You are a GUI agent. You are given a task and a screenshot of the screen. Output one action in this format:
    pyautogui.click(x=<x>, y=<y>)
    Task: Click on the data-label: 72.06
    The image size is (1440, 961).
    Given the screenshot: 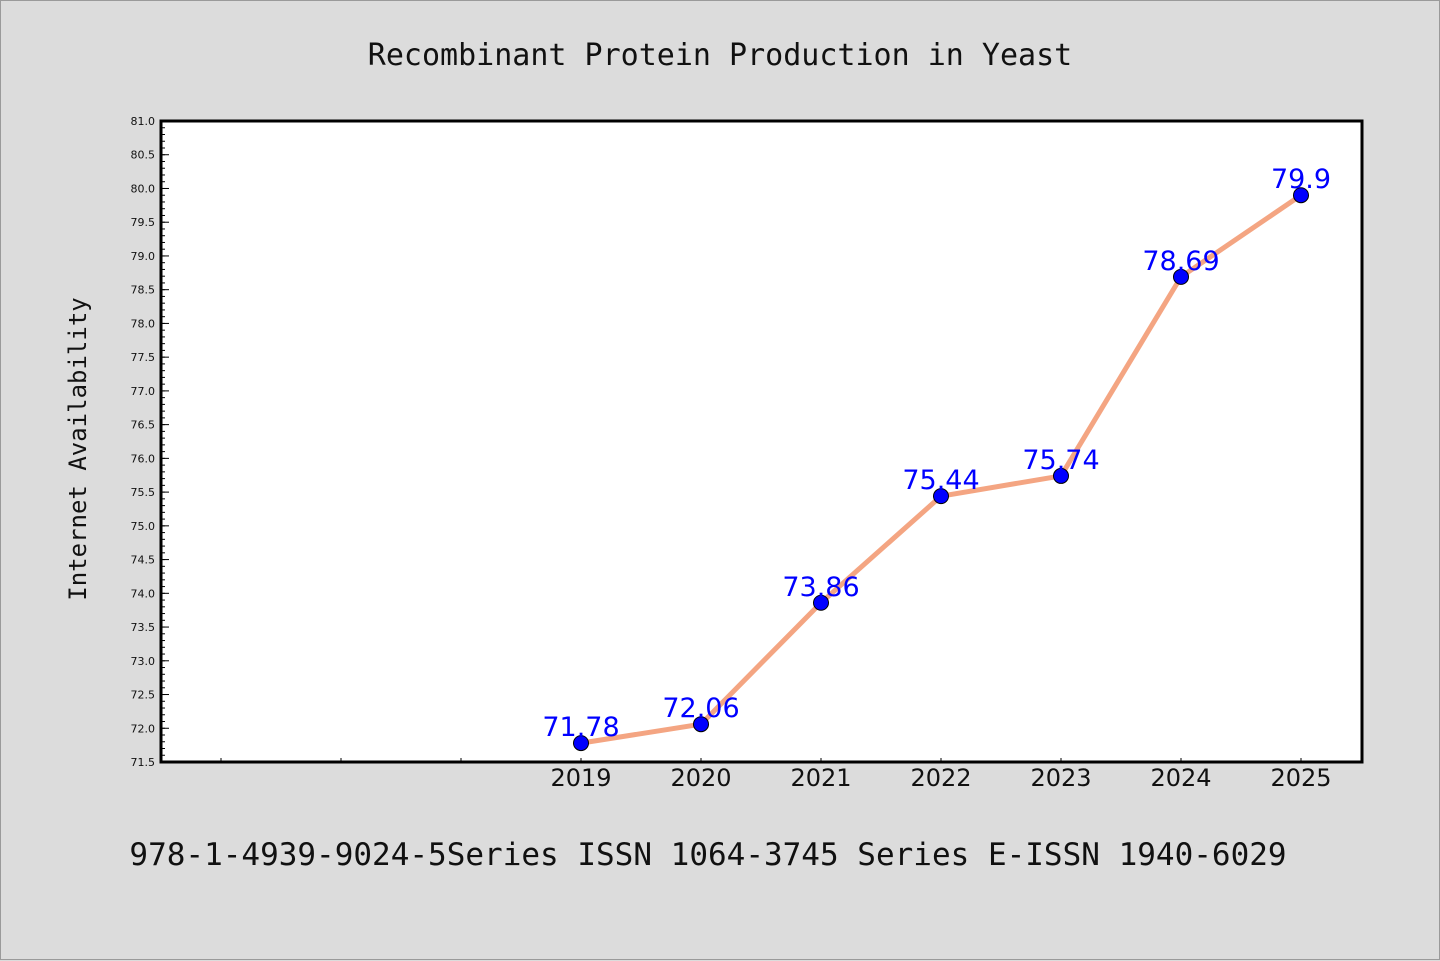 What is the action you would take?
    pyautogui.click(x=700, y=708)
    